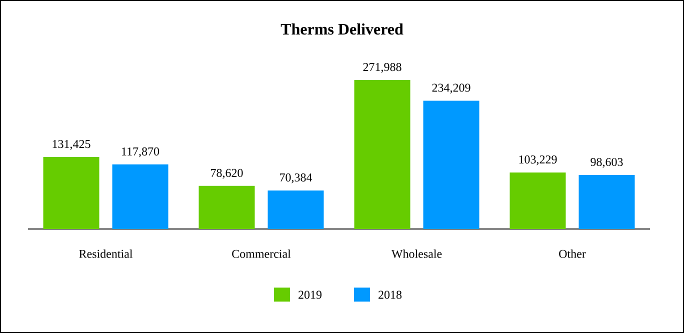 The width and height of the screenshot is (684, 333). What do you see at coordinates (390, 294) in the screenshot?
I see `legend-label: 2018` at bounding box center [390, 294].